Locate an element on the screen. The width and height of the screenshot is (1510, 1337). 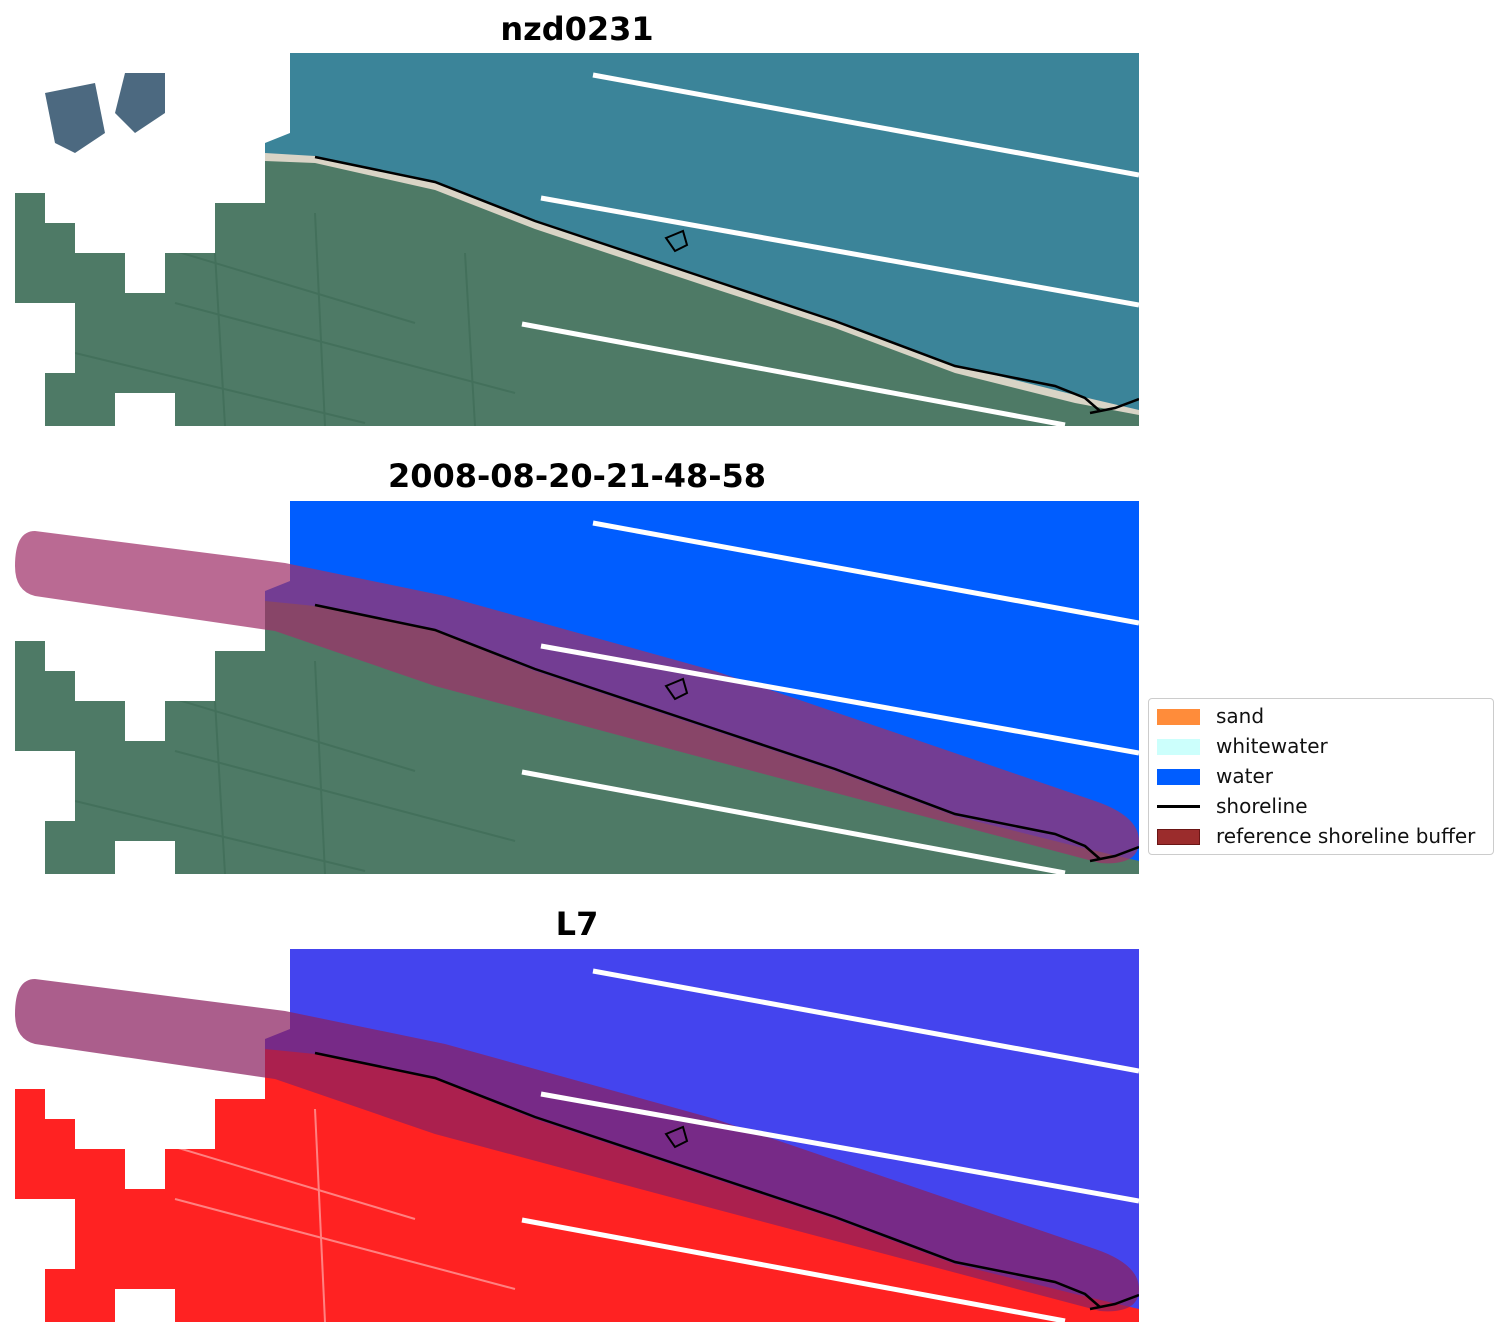
whitewater-swatch is located at coordinates (1178, 747).